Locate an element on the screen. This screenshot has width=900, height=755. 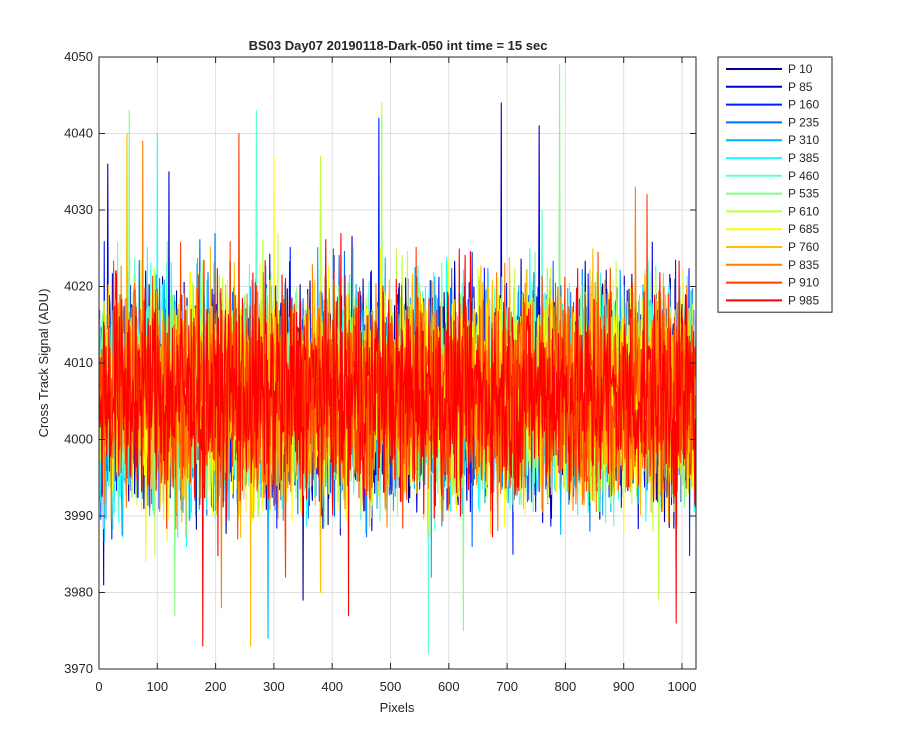
x-tick-label: 400 is located at coordinates (332, 686).